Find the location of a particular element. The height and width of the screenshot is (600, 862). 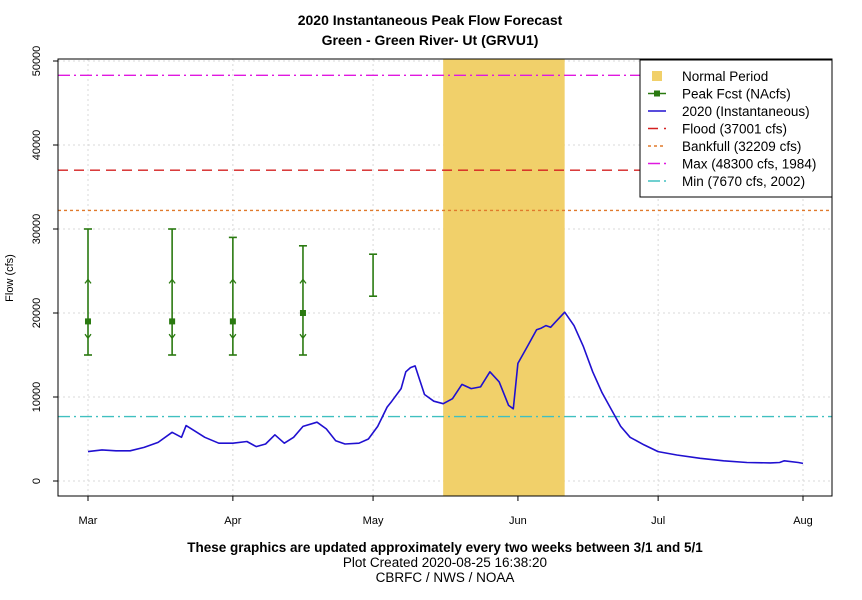

peak-forecast-layer is located at coordinates (231, 292).